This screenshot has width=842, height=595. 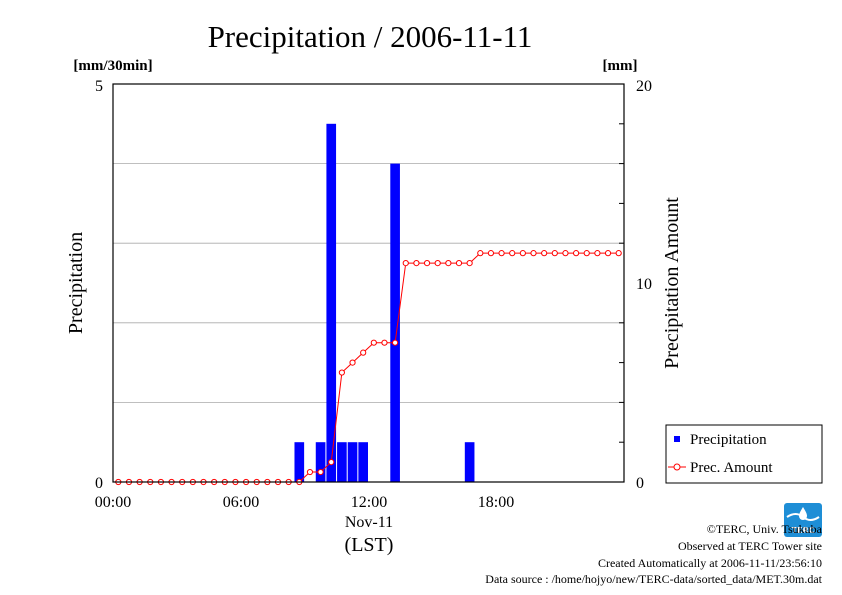 I want to click on y-tick-label-right-20: 20, so click(x=644, y=86).